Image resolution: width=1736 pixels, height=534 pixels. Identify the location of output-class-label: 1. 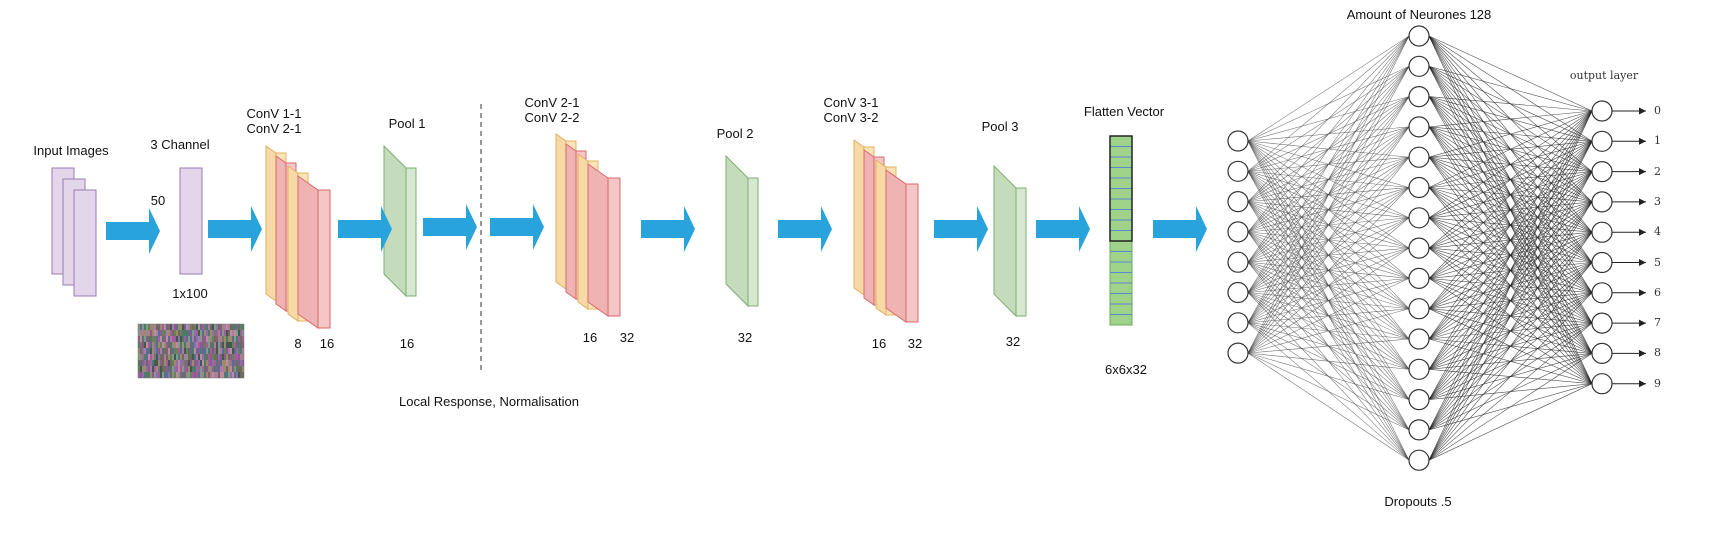
(1657, 141).